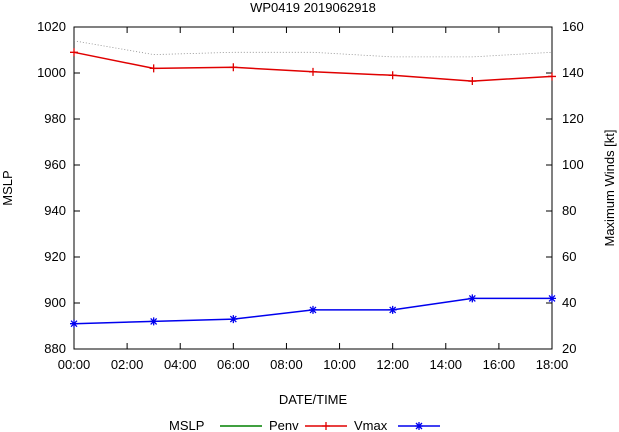 This screenshot has width=619, height=432. What do you see at coordinates (313, 7) in the screenshot?
I see `chart-title: WP0419 2019062918` at bounding box center [313, 7].